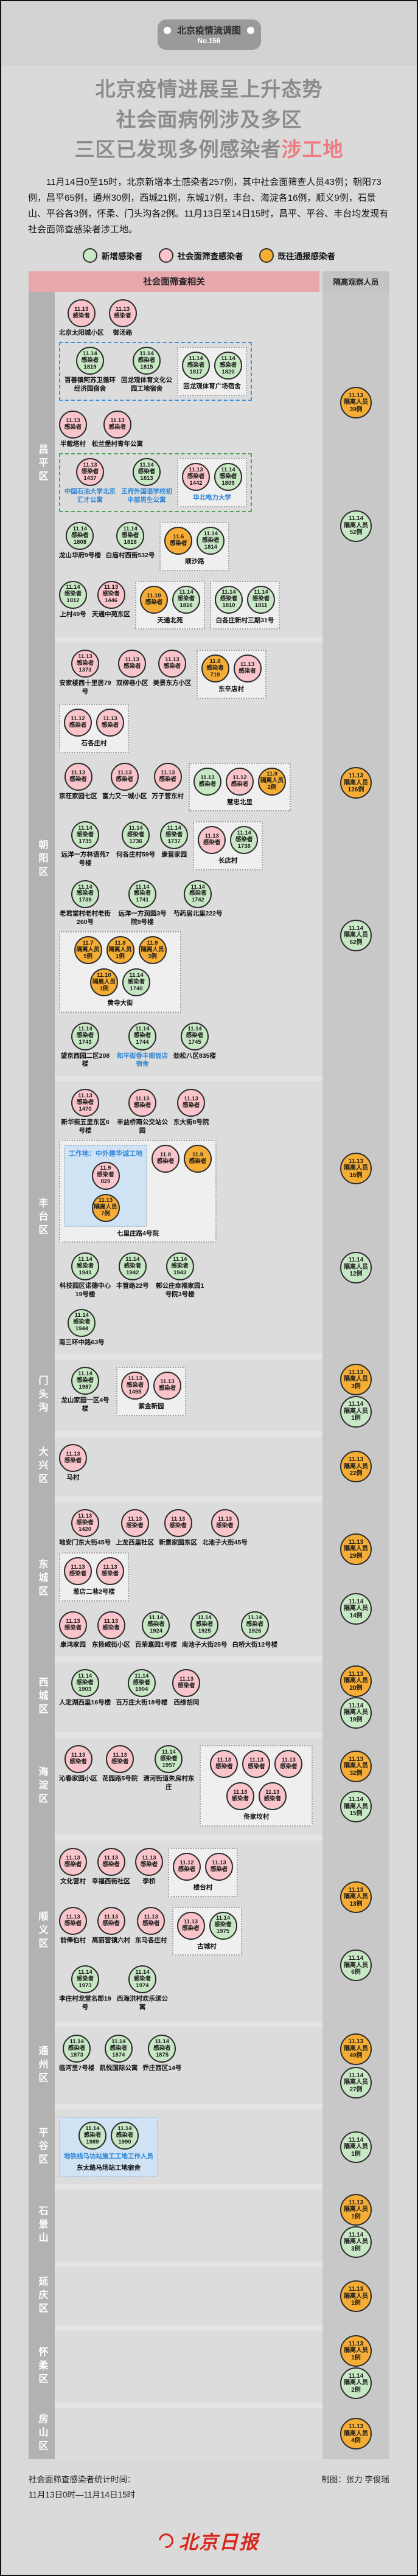 The width and height of the screenshot is (418, 2576). What do you see at coordinates (105, 1175) in the screenshot?
I see `case-circle: 11.9 感染者 829` at bounding box center [105, 1175].